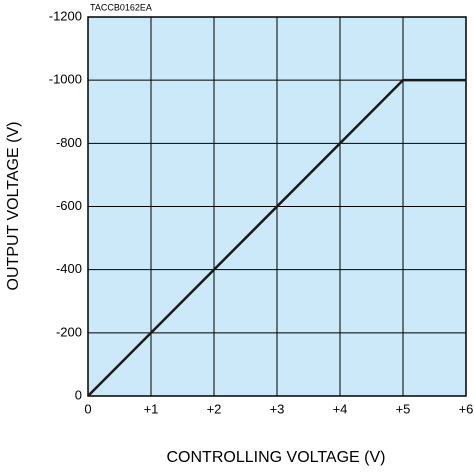  I want to click on x-tick-label: +1, so click(151, 408).